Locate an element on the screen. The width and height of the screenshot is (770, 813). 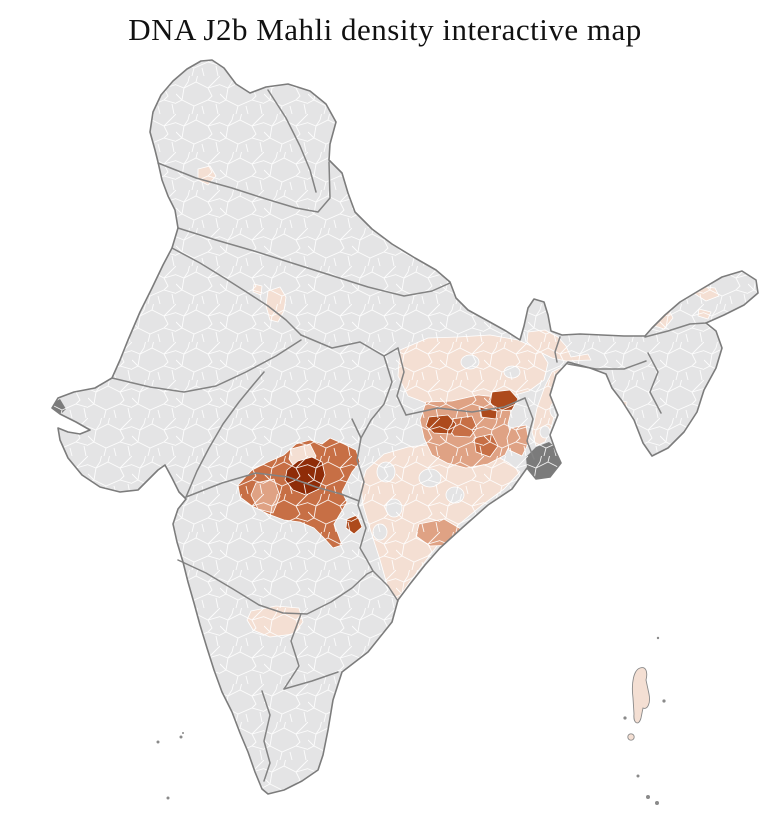
small-islets is located at coordinates (644, 720).